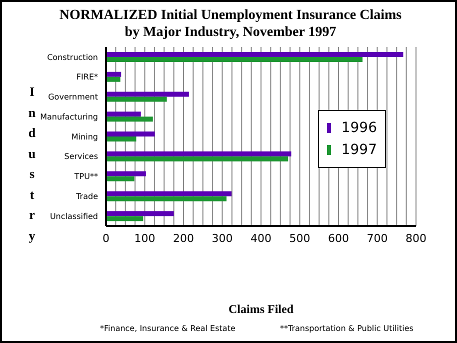 This screenshot has height=343, width=457. Describe the element at coordinates (87, 77) in the screenshot. I see `y-tick-label: FIRE*` at that location.